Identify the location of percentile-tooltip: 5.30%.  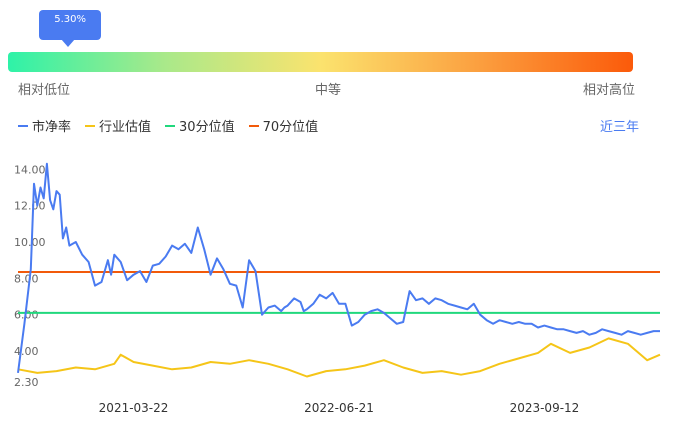
(70, 28).